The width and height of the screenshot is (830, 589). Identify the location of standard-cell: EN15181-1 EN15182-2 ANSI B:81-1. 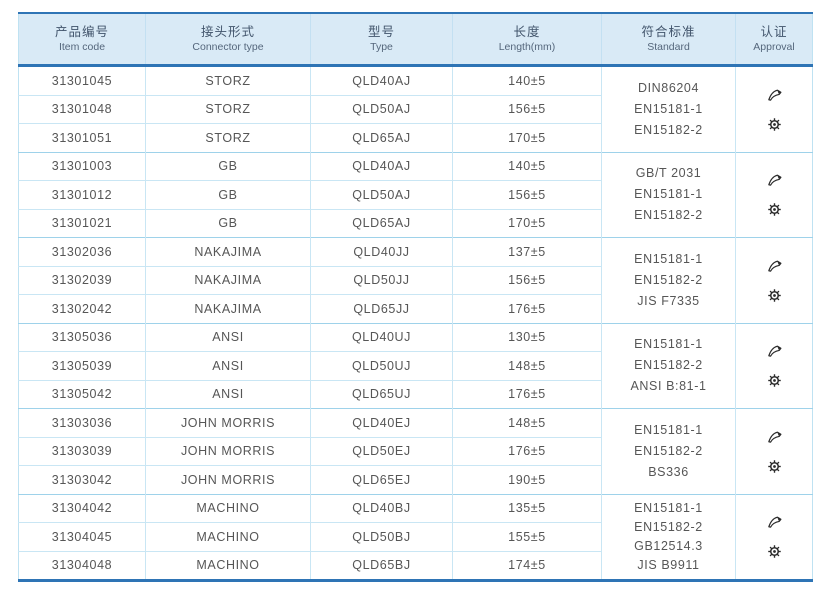
(668, 365).